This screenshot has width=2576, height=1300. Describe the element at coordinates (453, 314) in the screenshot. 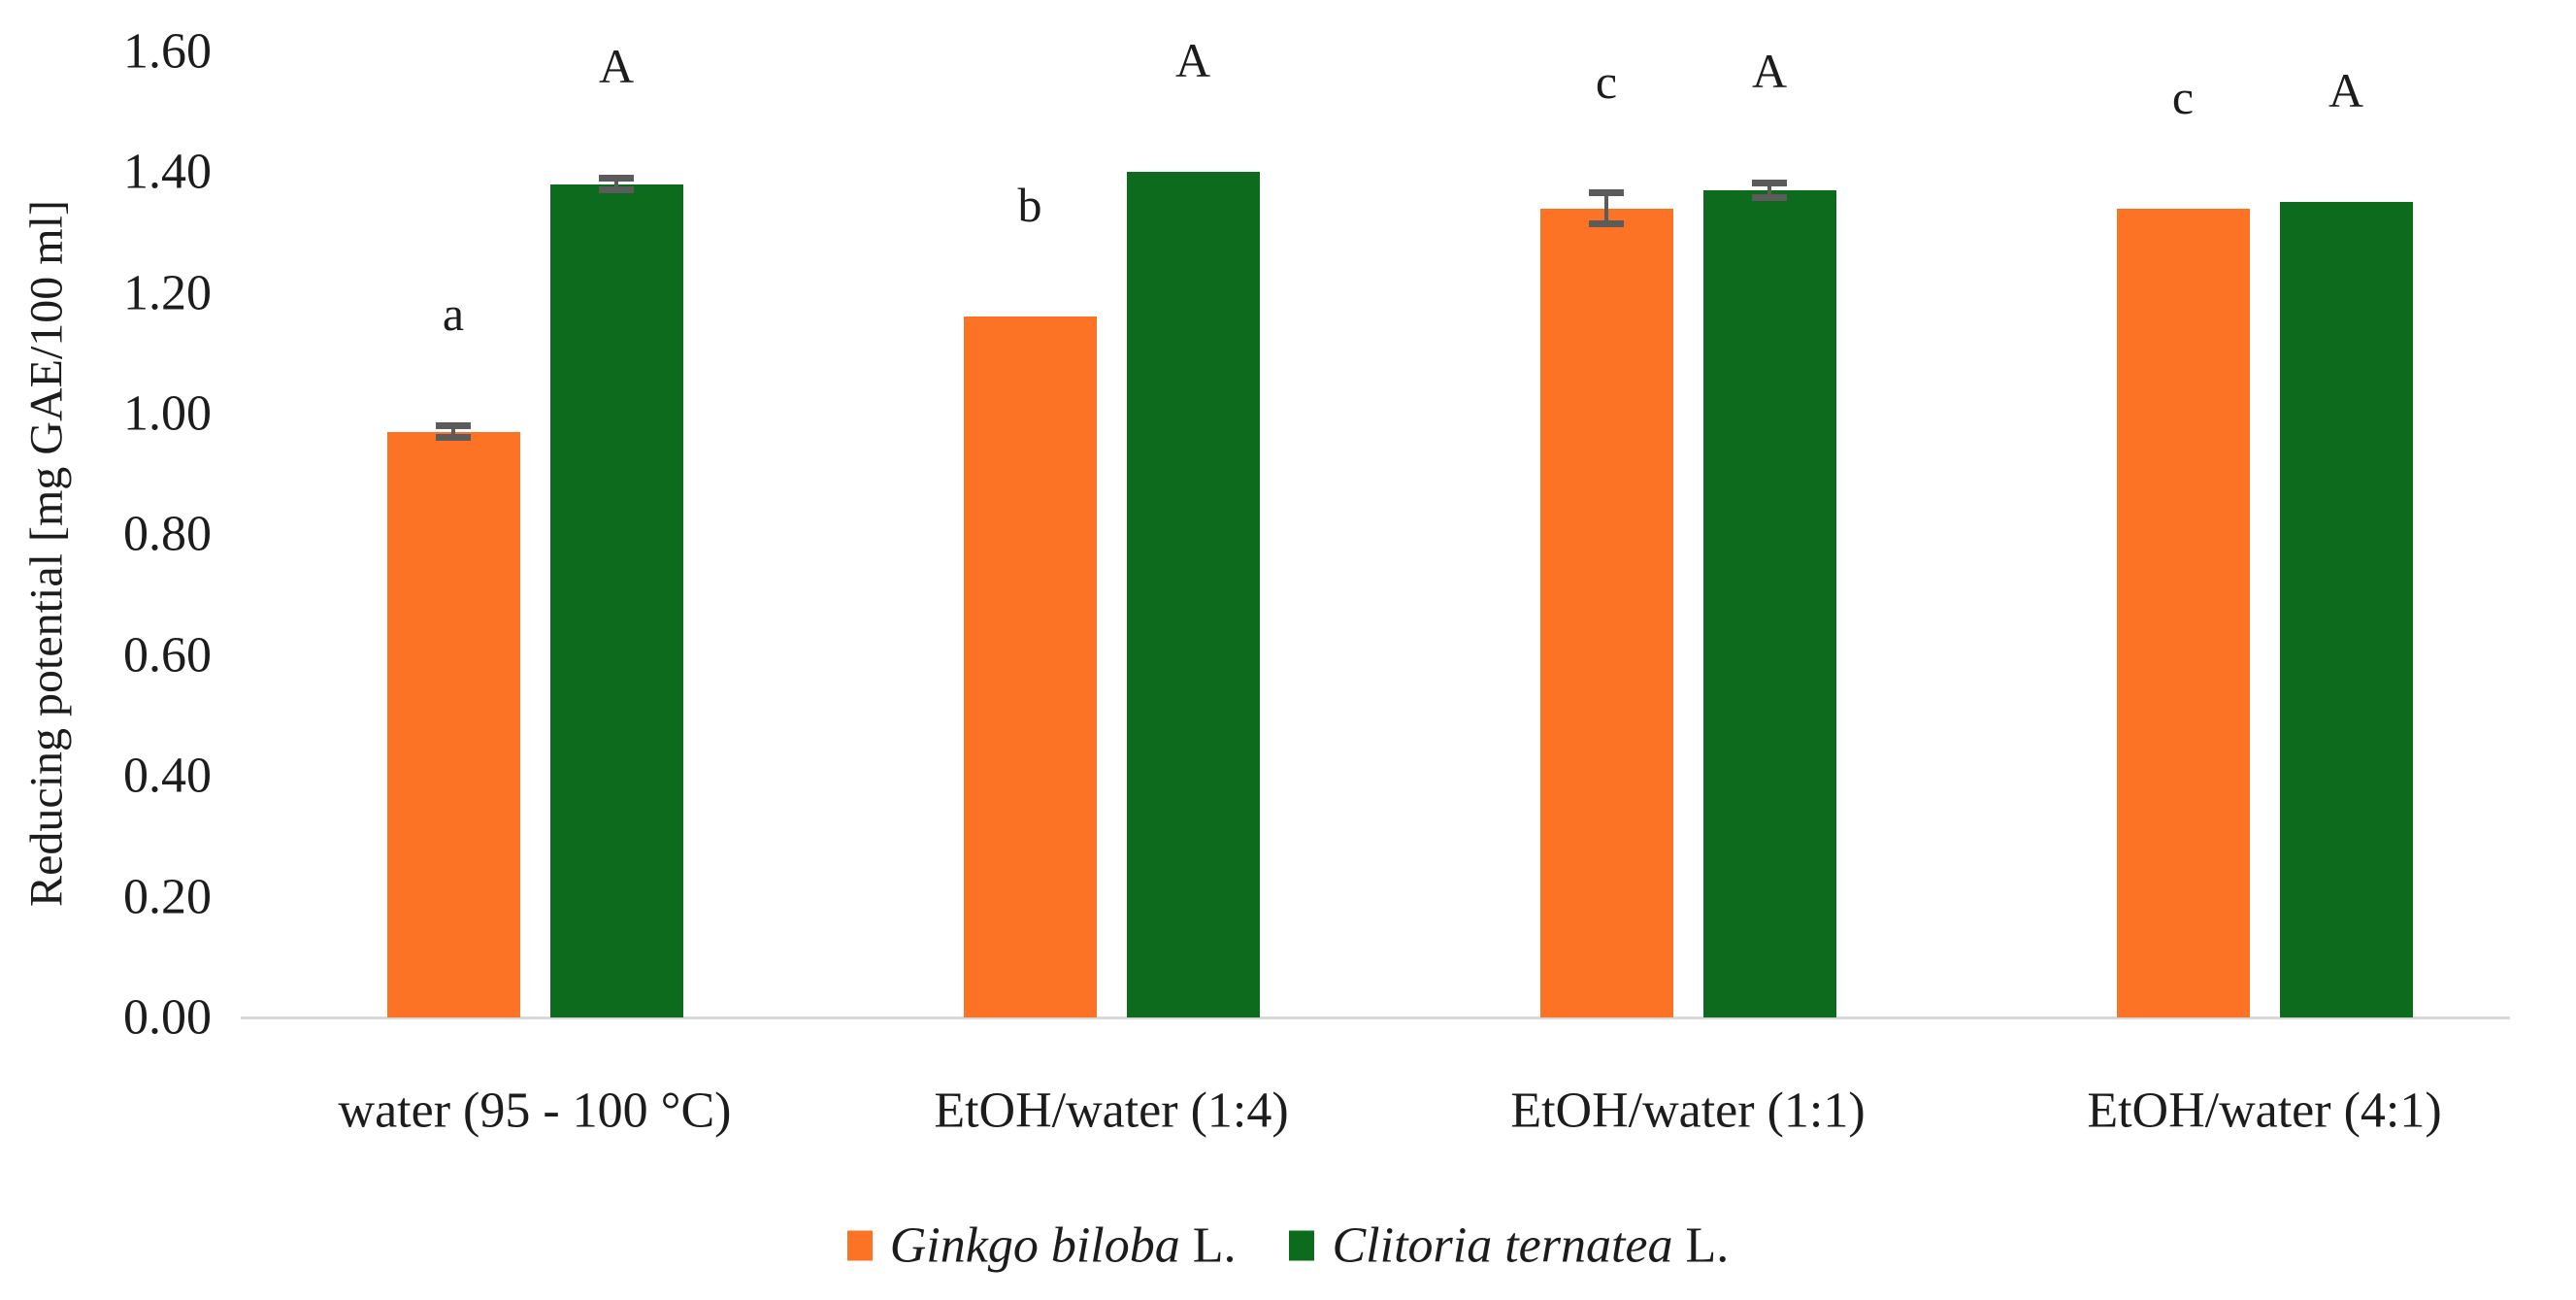

I see `significance-letter: a` at that location.